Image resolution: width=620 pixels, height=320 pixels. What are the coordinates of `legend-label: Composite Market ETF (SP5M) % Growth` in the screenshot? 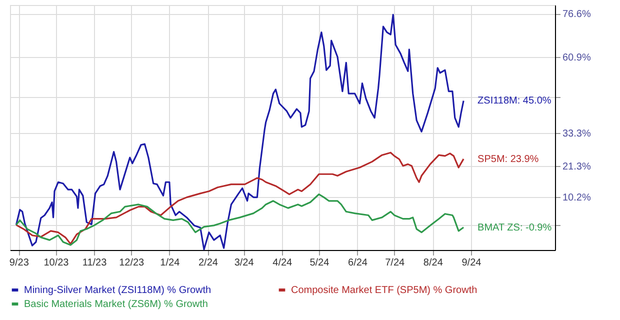 It's located at (384, 290).